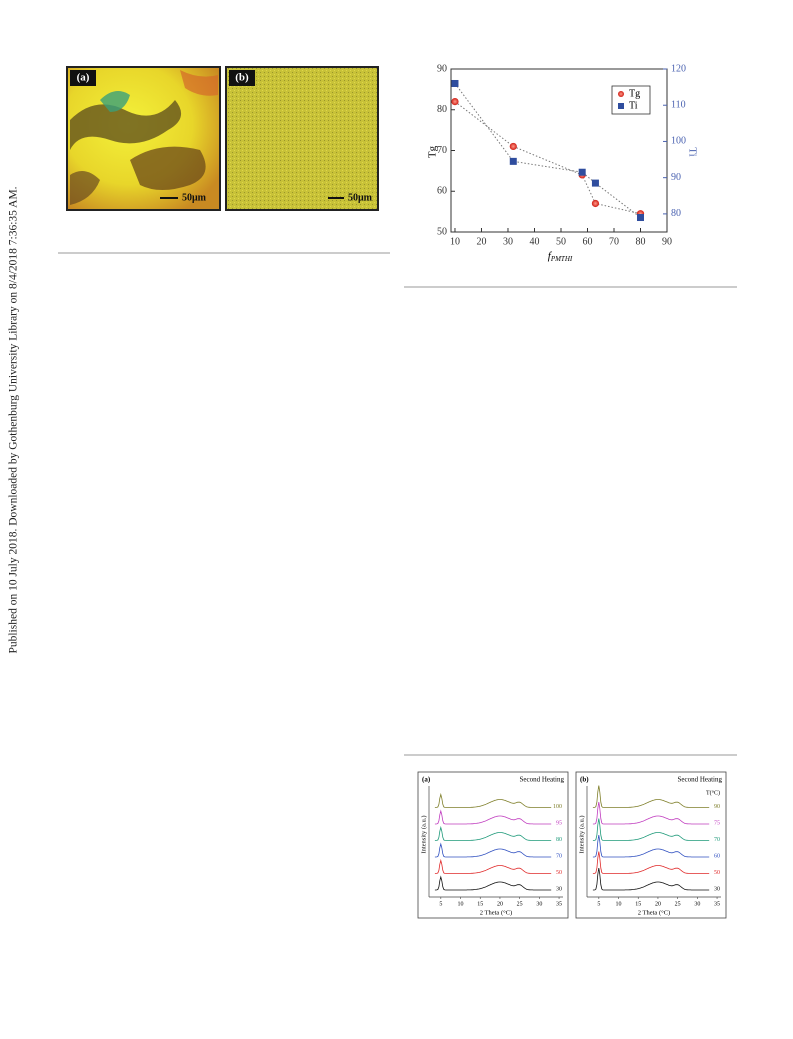  What do you see at coordinates (640, 241) in the screenshot?
I see `x-tick-label: 80` at bounding box center [640, 241].